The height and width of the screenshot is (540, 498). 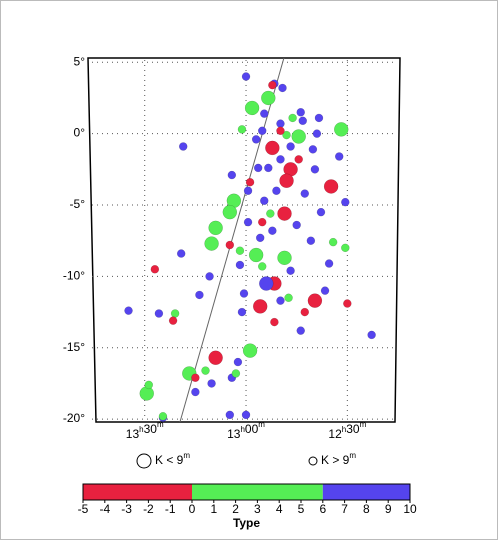 What do you see at coordinates (279, 509) in the screenshot?
I see `colorbar-tick-label: 4` at bounding box center [279, 509].